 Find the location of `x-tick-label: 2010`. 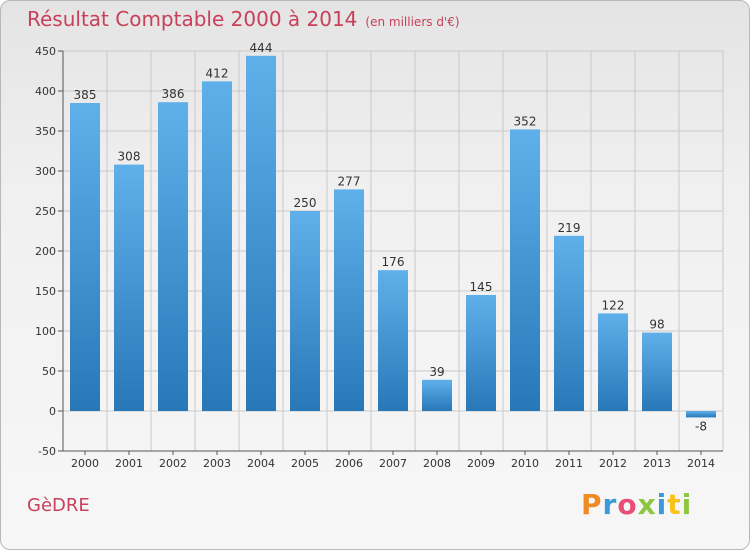

x-tick-label: 2010 is located at coordinates (525, 463).